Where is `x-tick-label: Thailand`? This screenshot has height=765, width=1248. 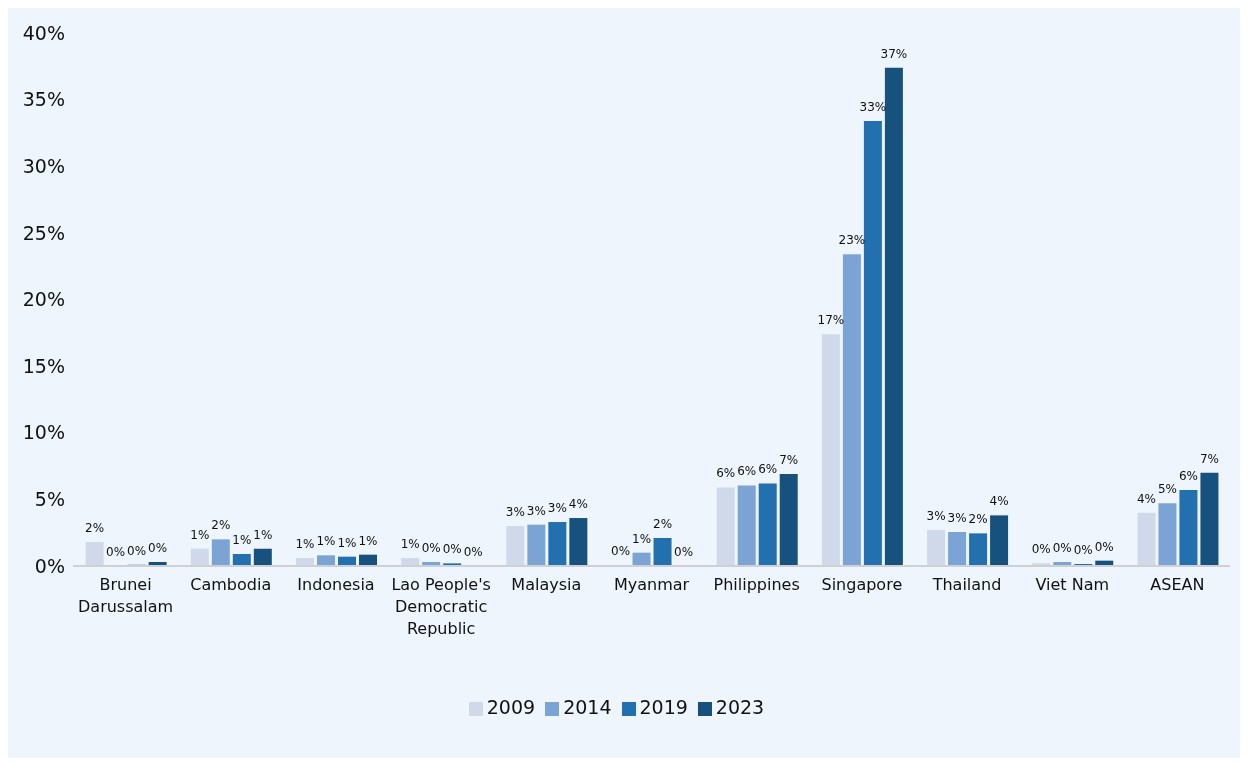
x-tick-label: Thailand is located at coordinates (966, 584).